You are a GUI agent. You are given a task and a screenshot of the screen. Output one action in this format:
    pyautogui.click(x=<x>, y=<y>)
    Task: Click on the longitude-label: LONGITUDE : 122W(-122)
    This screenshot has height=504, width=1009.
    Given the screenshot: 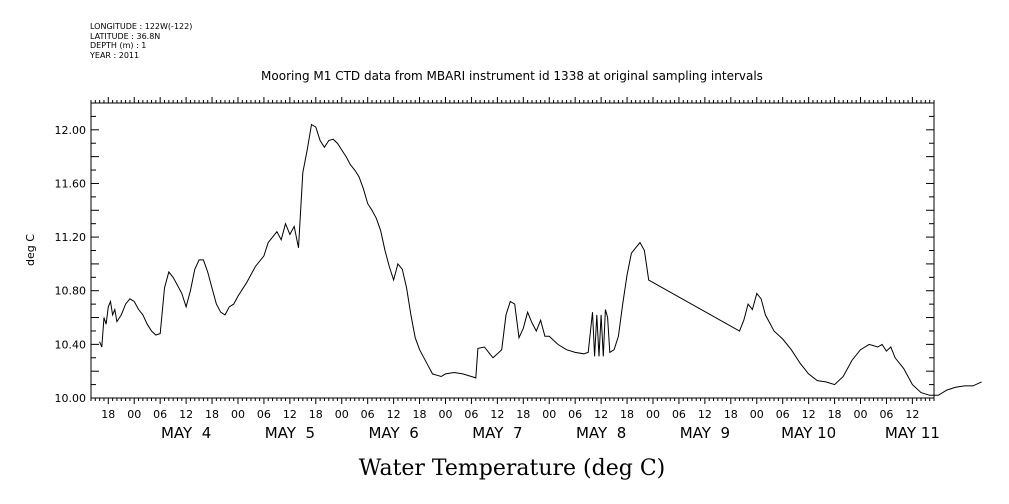 What is the action you would take?
    pyautogui.click(x=141, y=26)
    